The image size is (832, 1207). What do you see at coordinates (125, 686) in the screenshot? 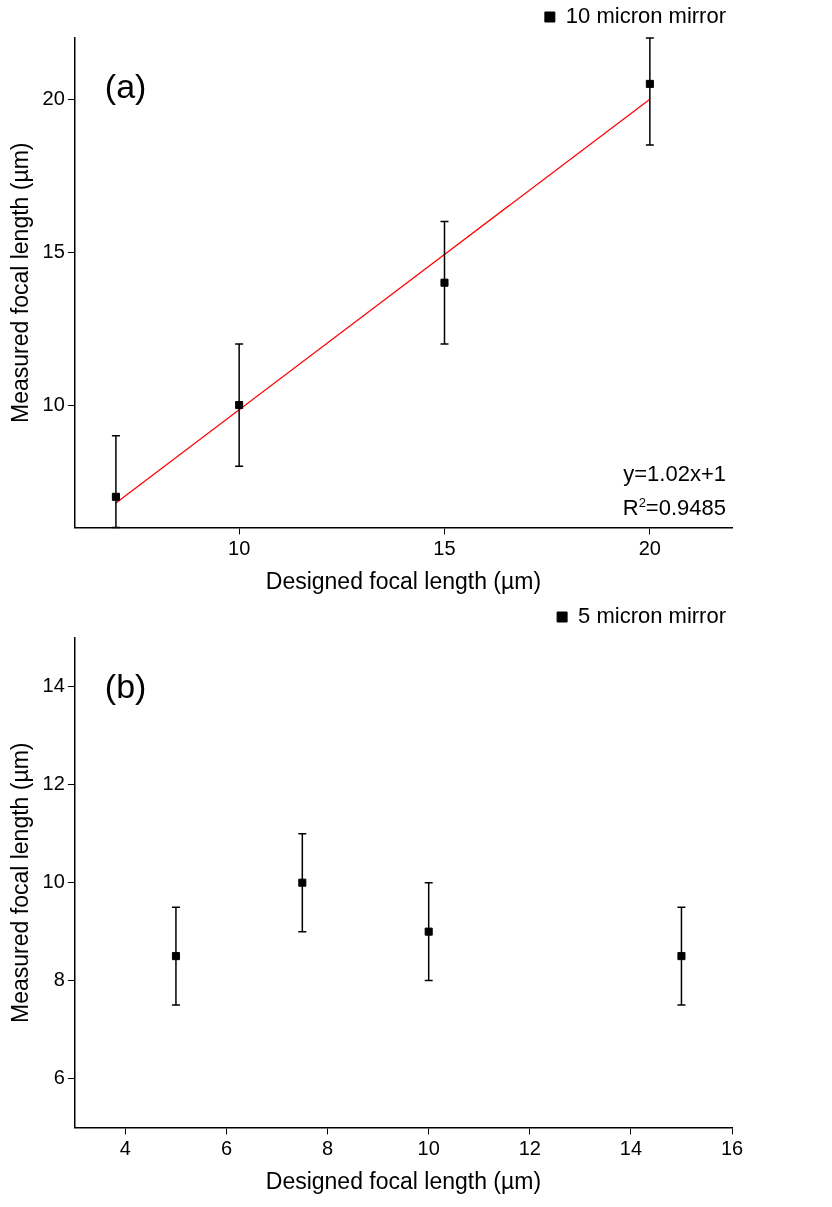
I see `annotation: (b)` at bounding box center [125, 686].